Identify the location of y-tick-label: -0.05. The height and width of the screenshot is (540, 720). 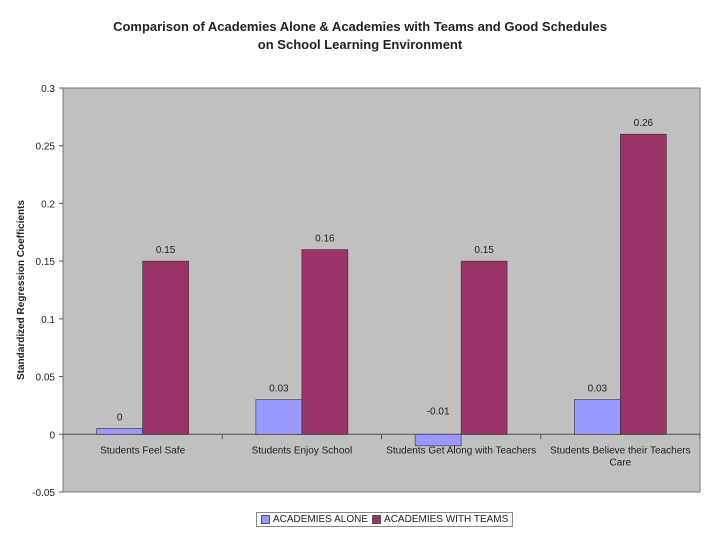
(43, 493).